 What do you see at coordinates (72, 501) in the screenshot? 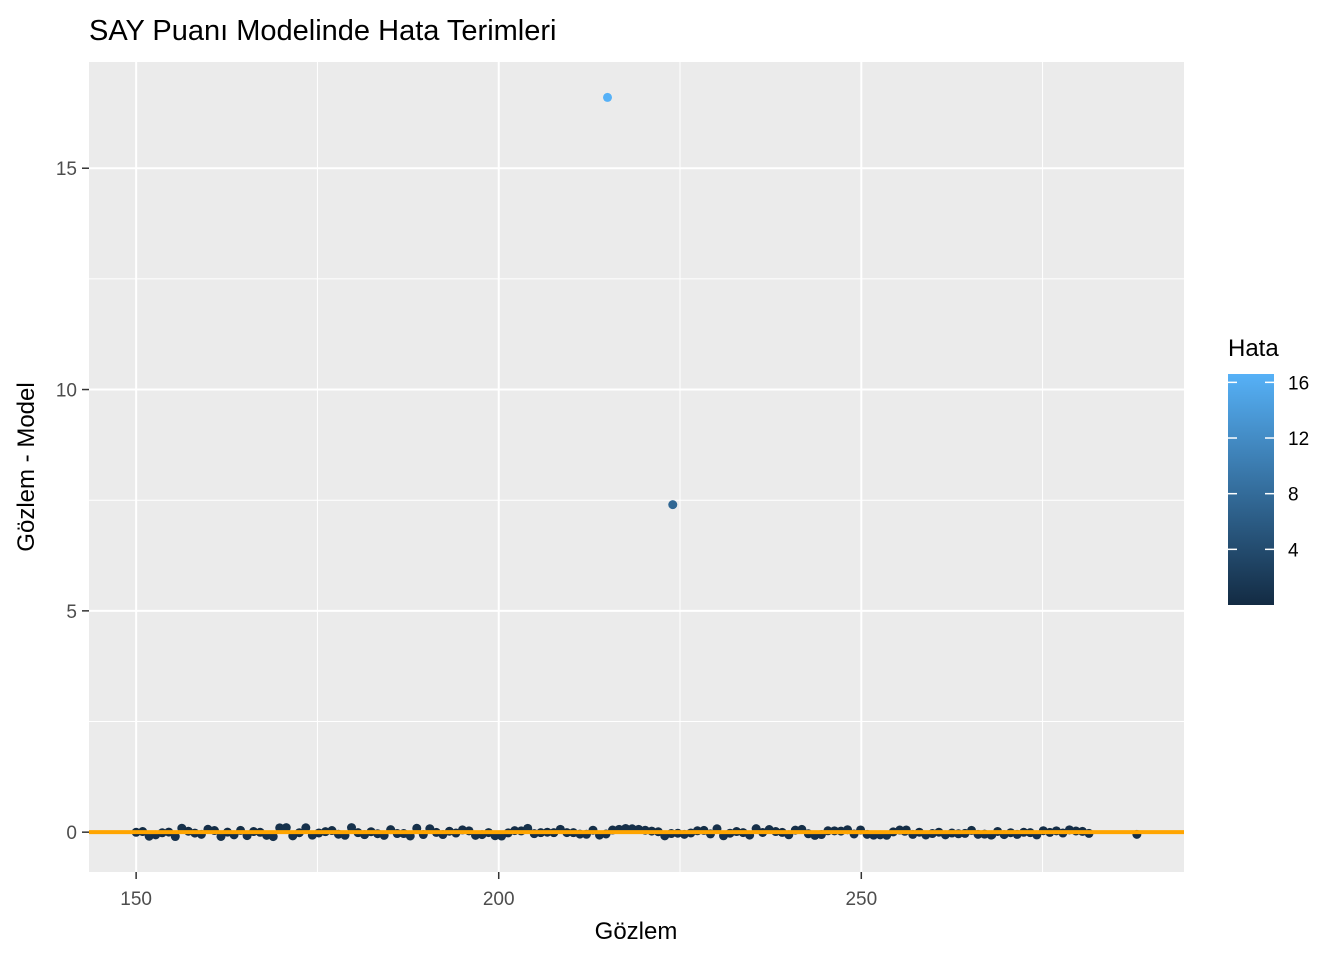
I see `y-axis: 0 5 10 15` at bounding box center [72, 501].